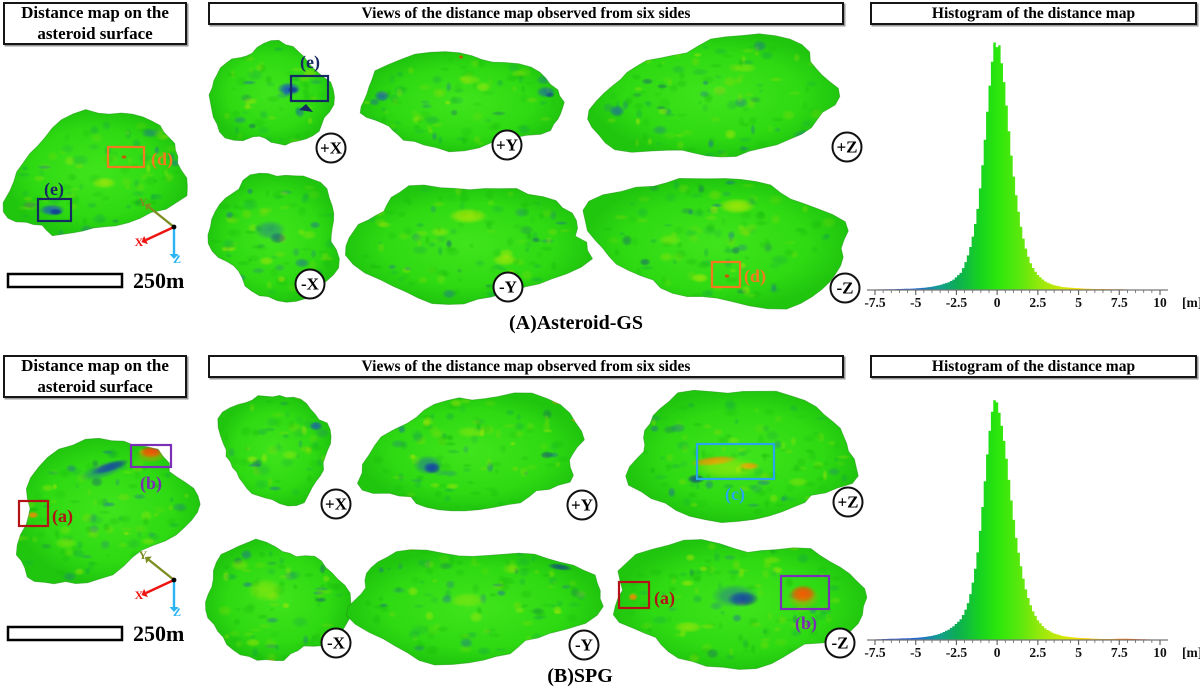 The height and width of the screenshot is (696, 1200). I want to click on axis-tick-label: -5, so click(915, 302).